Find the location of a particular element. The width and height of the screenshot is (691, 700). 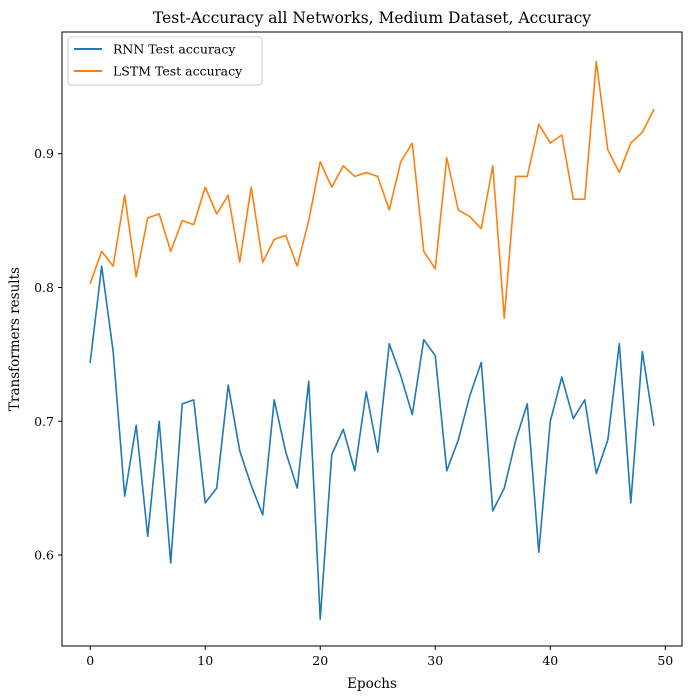

legend-label-rnn: RNN Test accuracy is located at coordinates (174, 49).